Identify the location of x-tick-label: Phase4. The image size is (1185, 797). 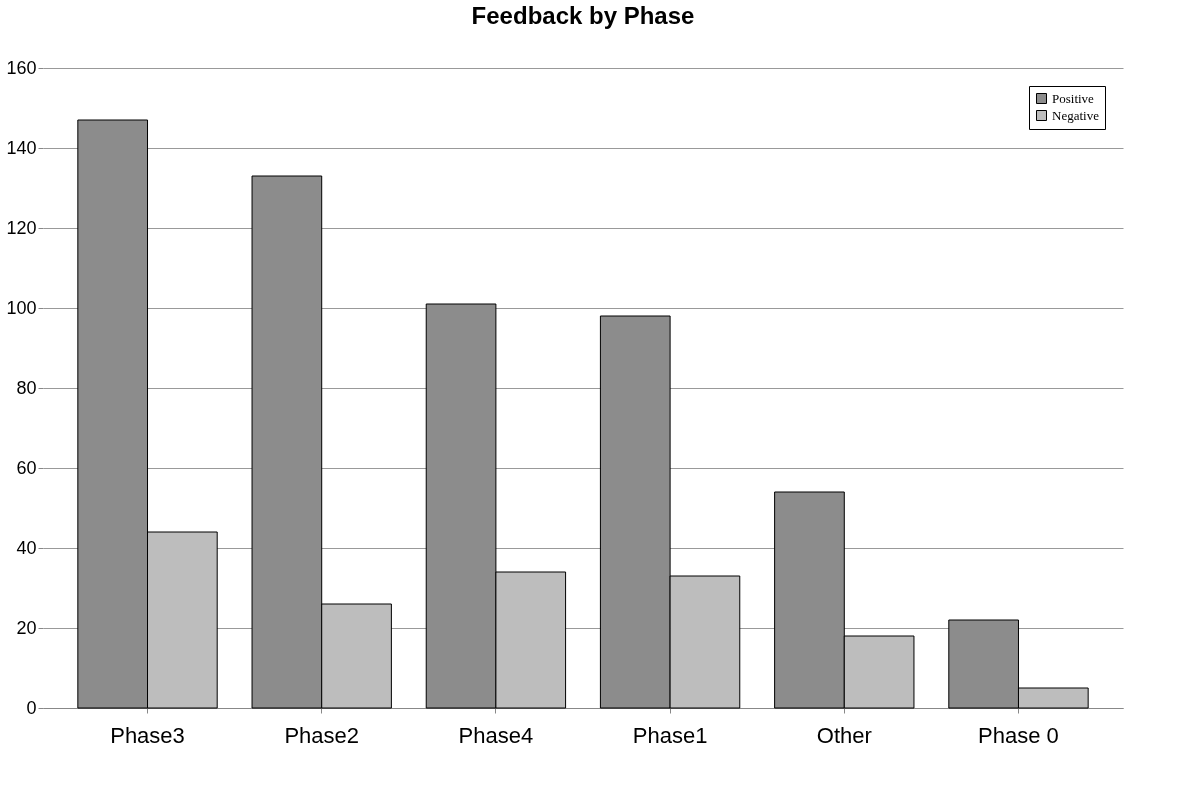
(496, 735).